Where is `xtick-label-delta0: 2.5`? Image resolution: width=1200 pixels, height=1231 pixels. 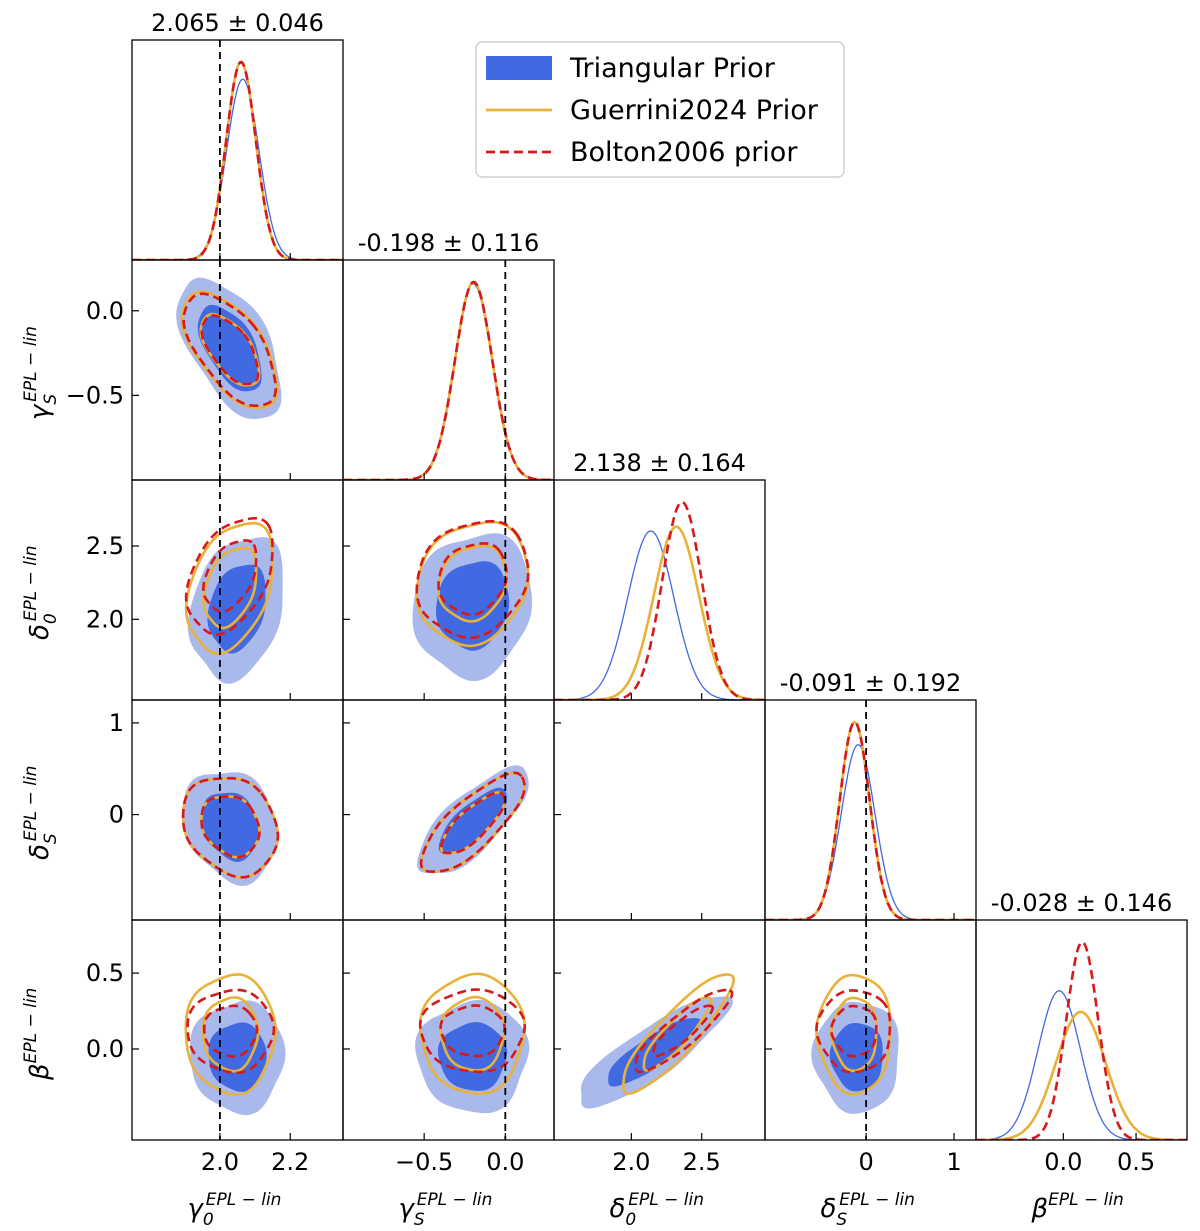
xtick-label-delta0: 2.5 is located at coordinates (702, 1162).